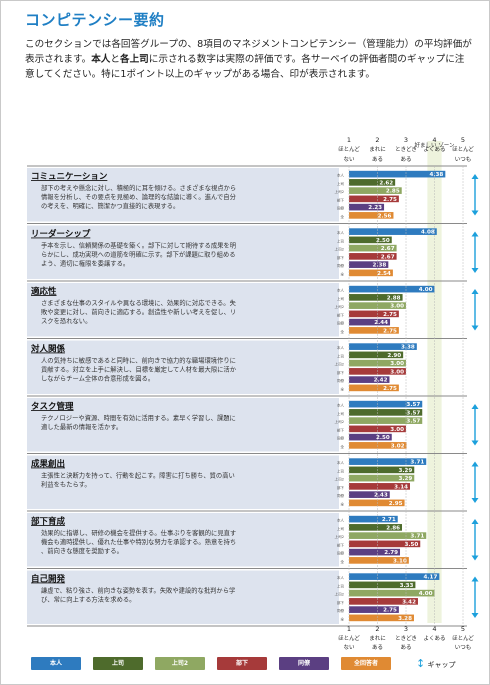 This screenshot has width=490, height=685. I want to click on bar-value-label: 2.43, so click(381, 496).